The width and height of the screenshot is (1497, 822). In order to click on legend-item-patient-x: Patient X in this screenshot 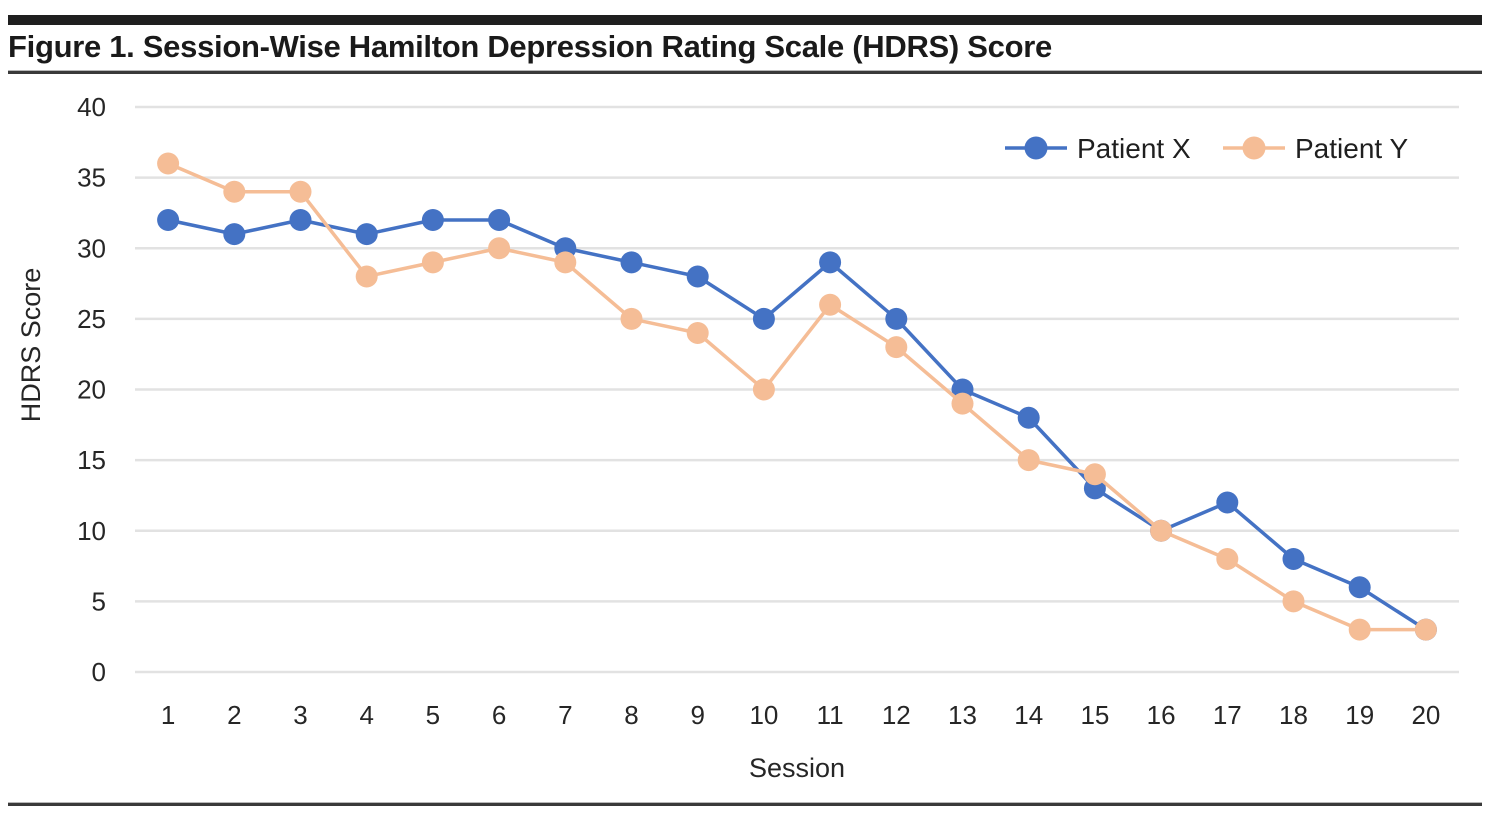, I will do `click(1098, 148)`.